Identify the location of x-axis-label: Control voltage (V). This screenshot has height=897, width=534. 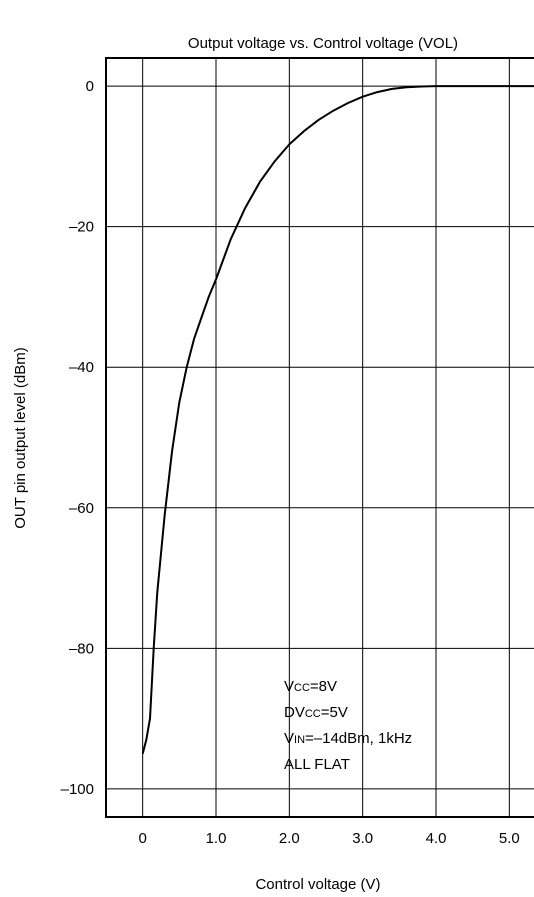
(317, 884).